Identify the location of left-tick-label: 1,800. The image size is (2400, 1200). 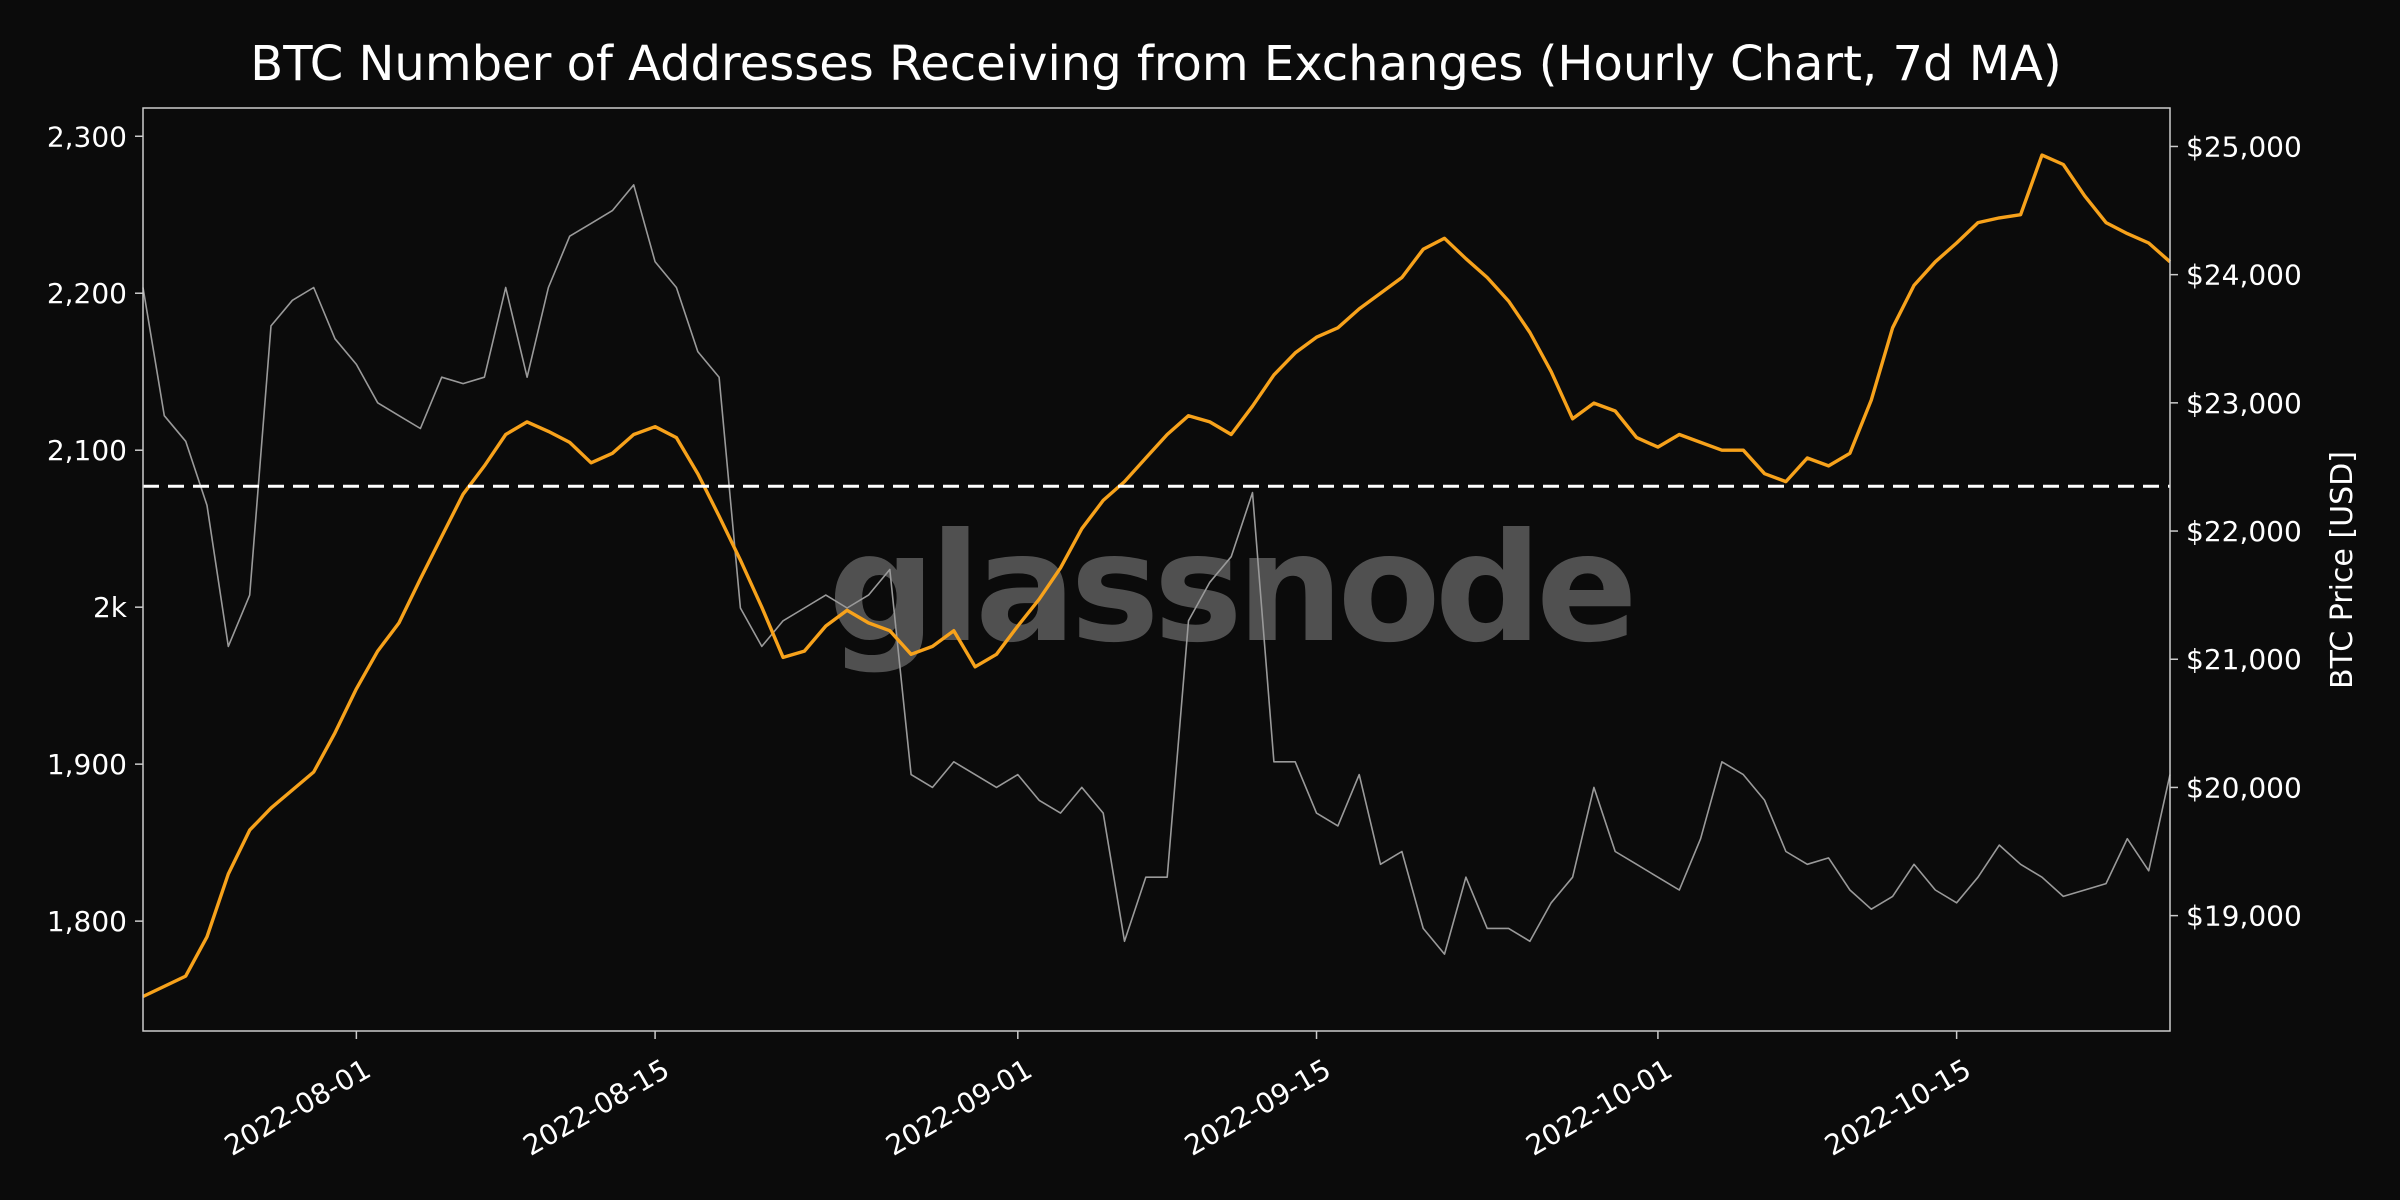
(87, 921).